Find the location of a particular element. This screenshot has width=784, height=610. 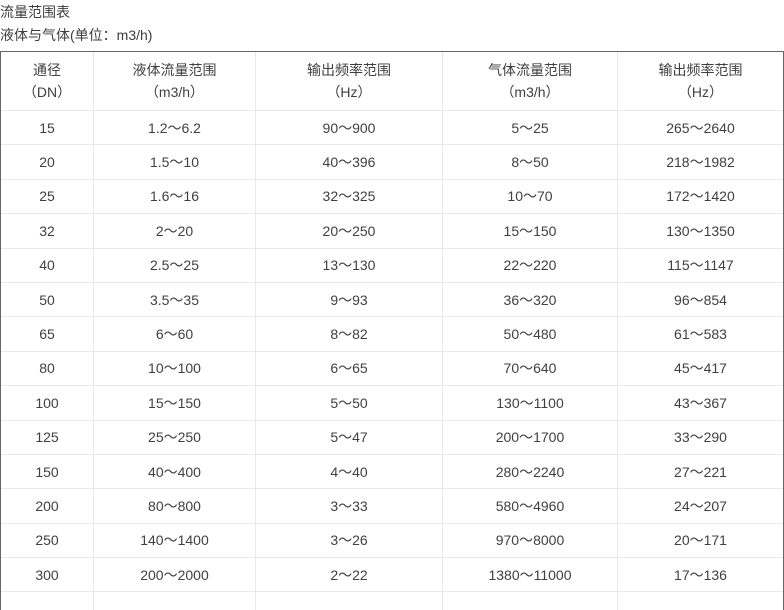

table-cell: 15 is located at coordinates (47, 128).